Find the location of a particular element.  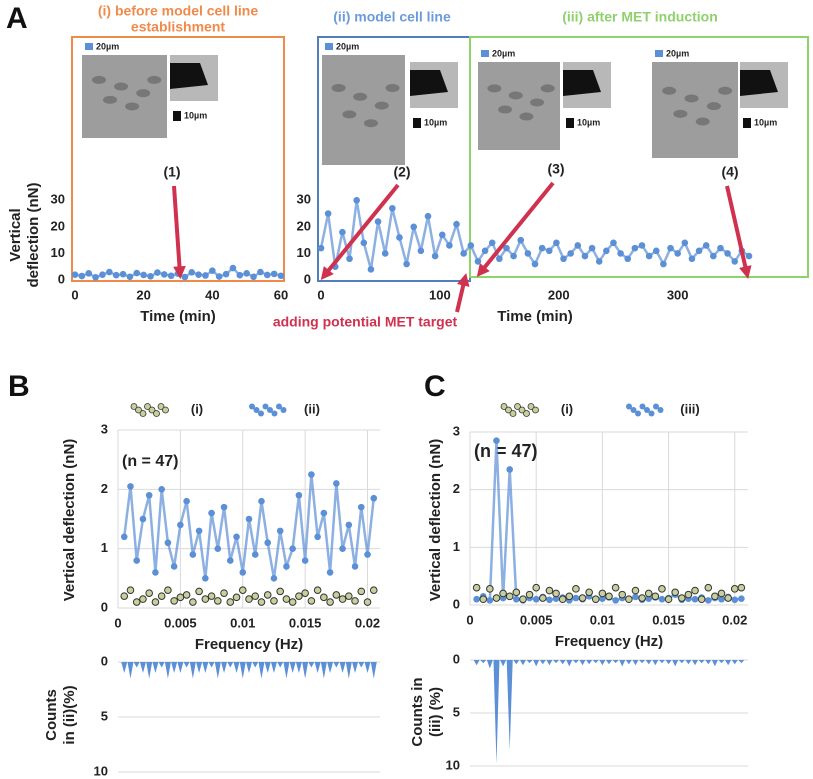

legend-item: (ii) is located at coordinates (284, 409).